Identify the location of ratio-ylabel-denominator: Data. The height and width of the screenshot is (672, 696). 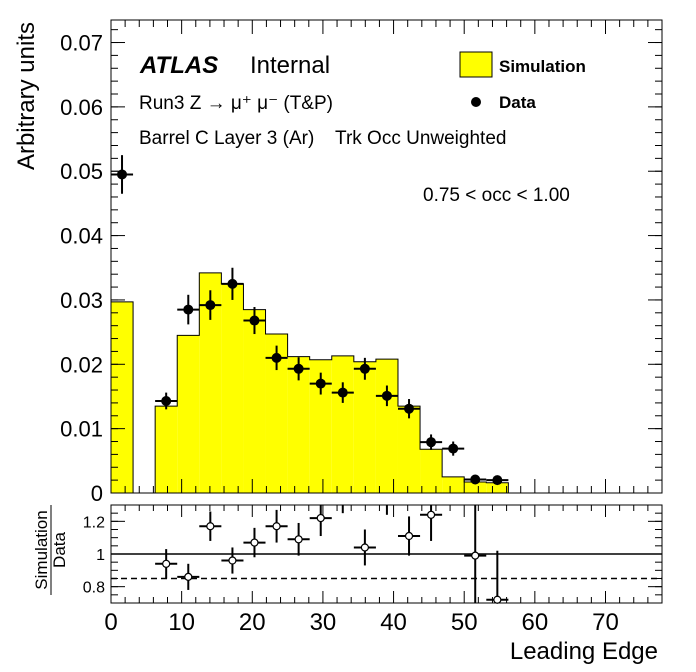
(59, 550).